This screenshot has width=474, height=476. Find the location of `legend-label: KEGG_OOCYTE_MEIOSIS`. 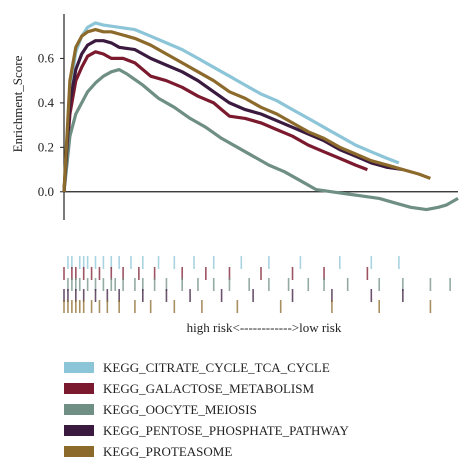

legend-label: KEGG_OOCYTE_MEIOSIS is located at coordinates (180, 409).